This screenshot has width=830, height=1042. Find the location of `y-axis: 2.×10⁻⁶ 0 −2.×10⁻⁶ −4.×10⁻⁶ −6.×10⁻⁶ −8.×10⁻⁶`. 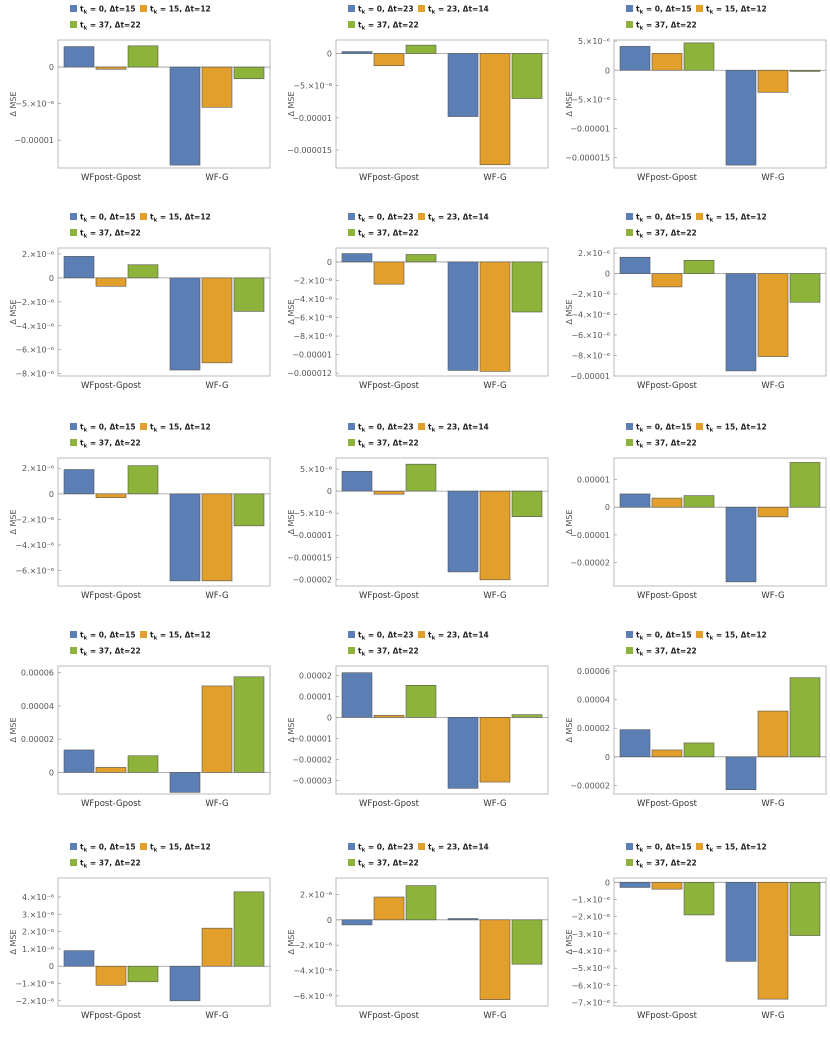

y-axis: 2.×10⁻⁶ 0 −2.×10⁻⁶ −4.×10⁻⁶ −6.×10⁻⁶ −8.×10⁻⁶ is located at coordinates (38, 314).